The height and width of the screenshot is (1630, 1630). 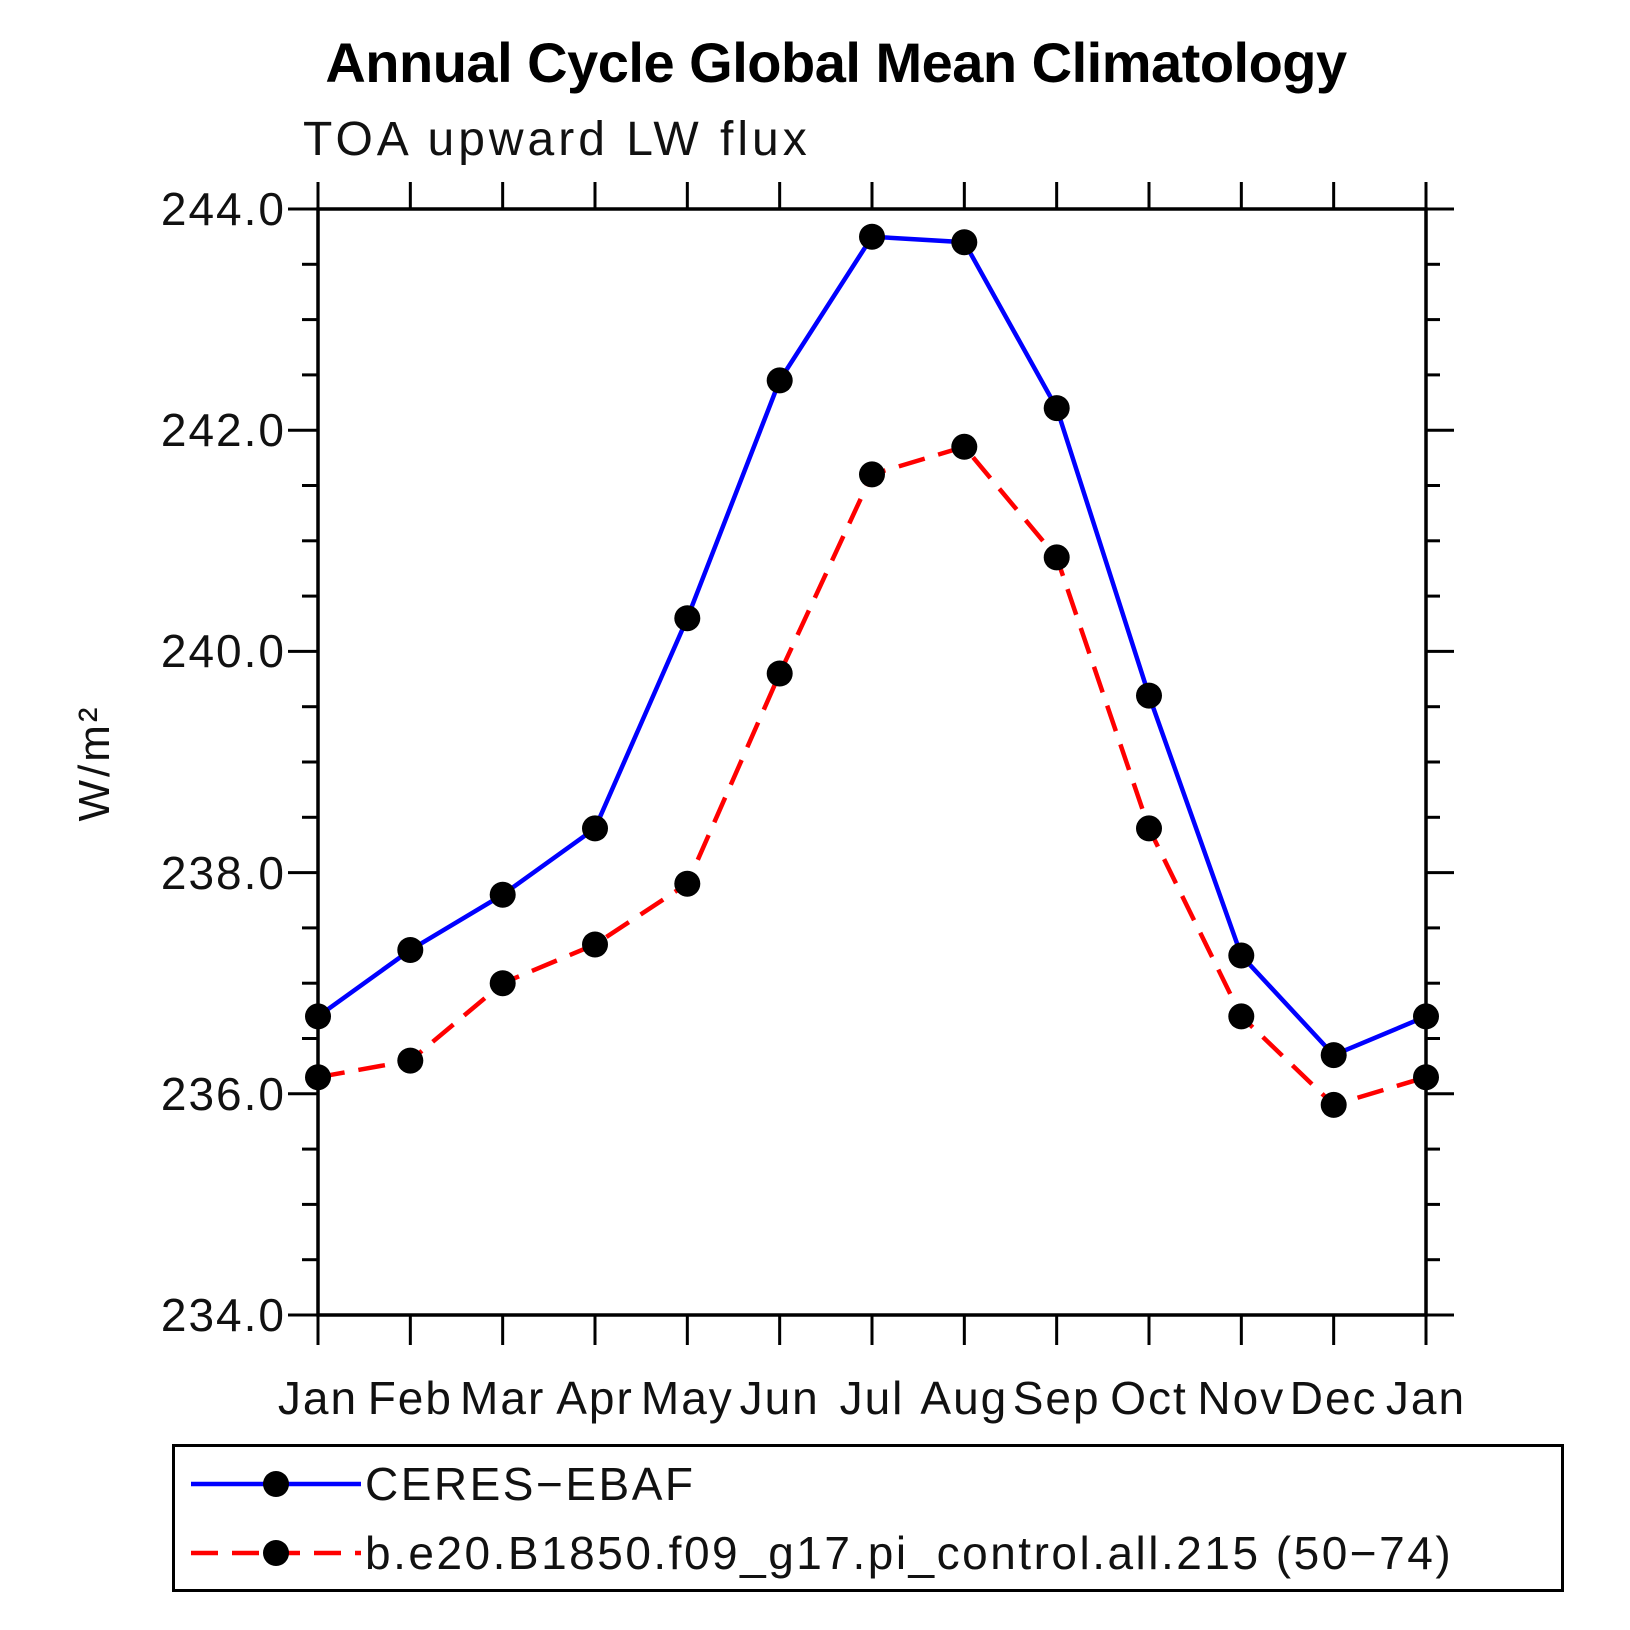 What do you see at coordinates (595, 1398) in the screenshot?
I see `x-tick-label: Apr` at bounding box center [595, 1398].